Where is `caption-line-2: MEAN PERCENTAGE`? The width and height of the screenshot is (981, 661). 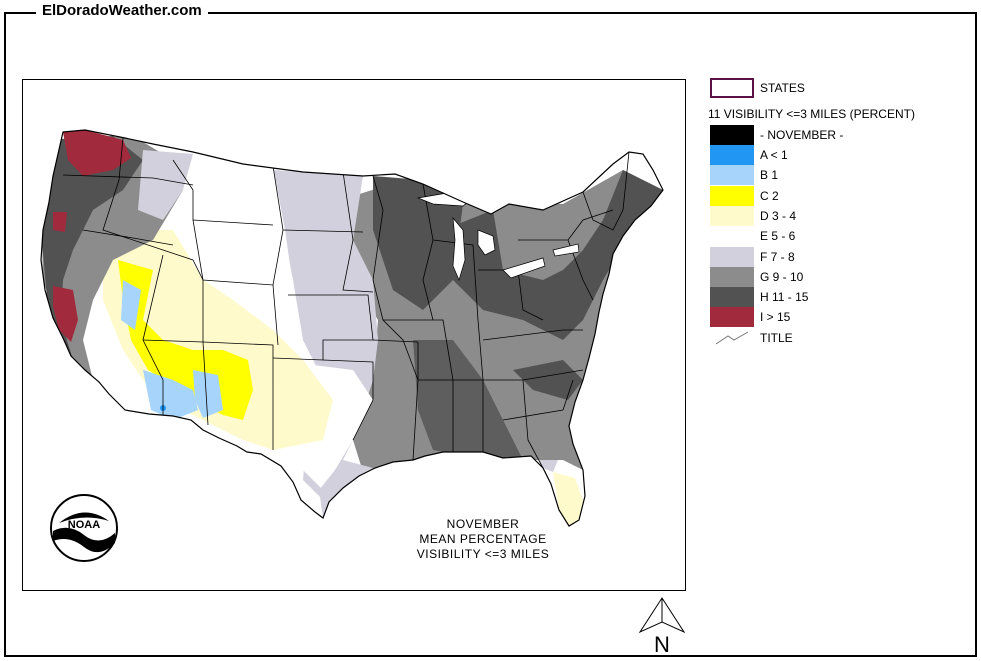
caption-line-2: MEAN PERCENTAGE is located at coordinates (483, 539).